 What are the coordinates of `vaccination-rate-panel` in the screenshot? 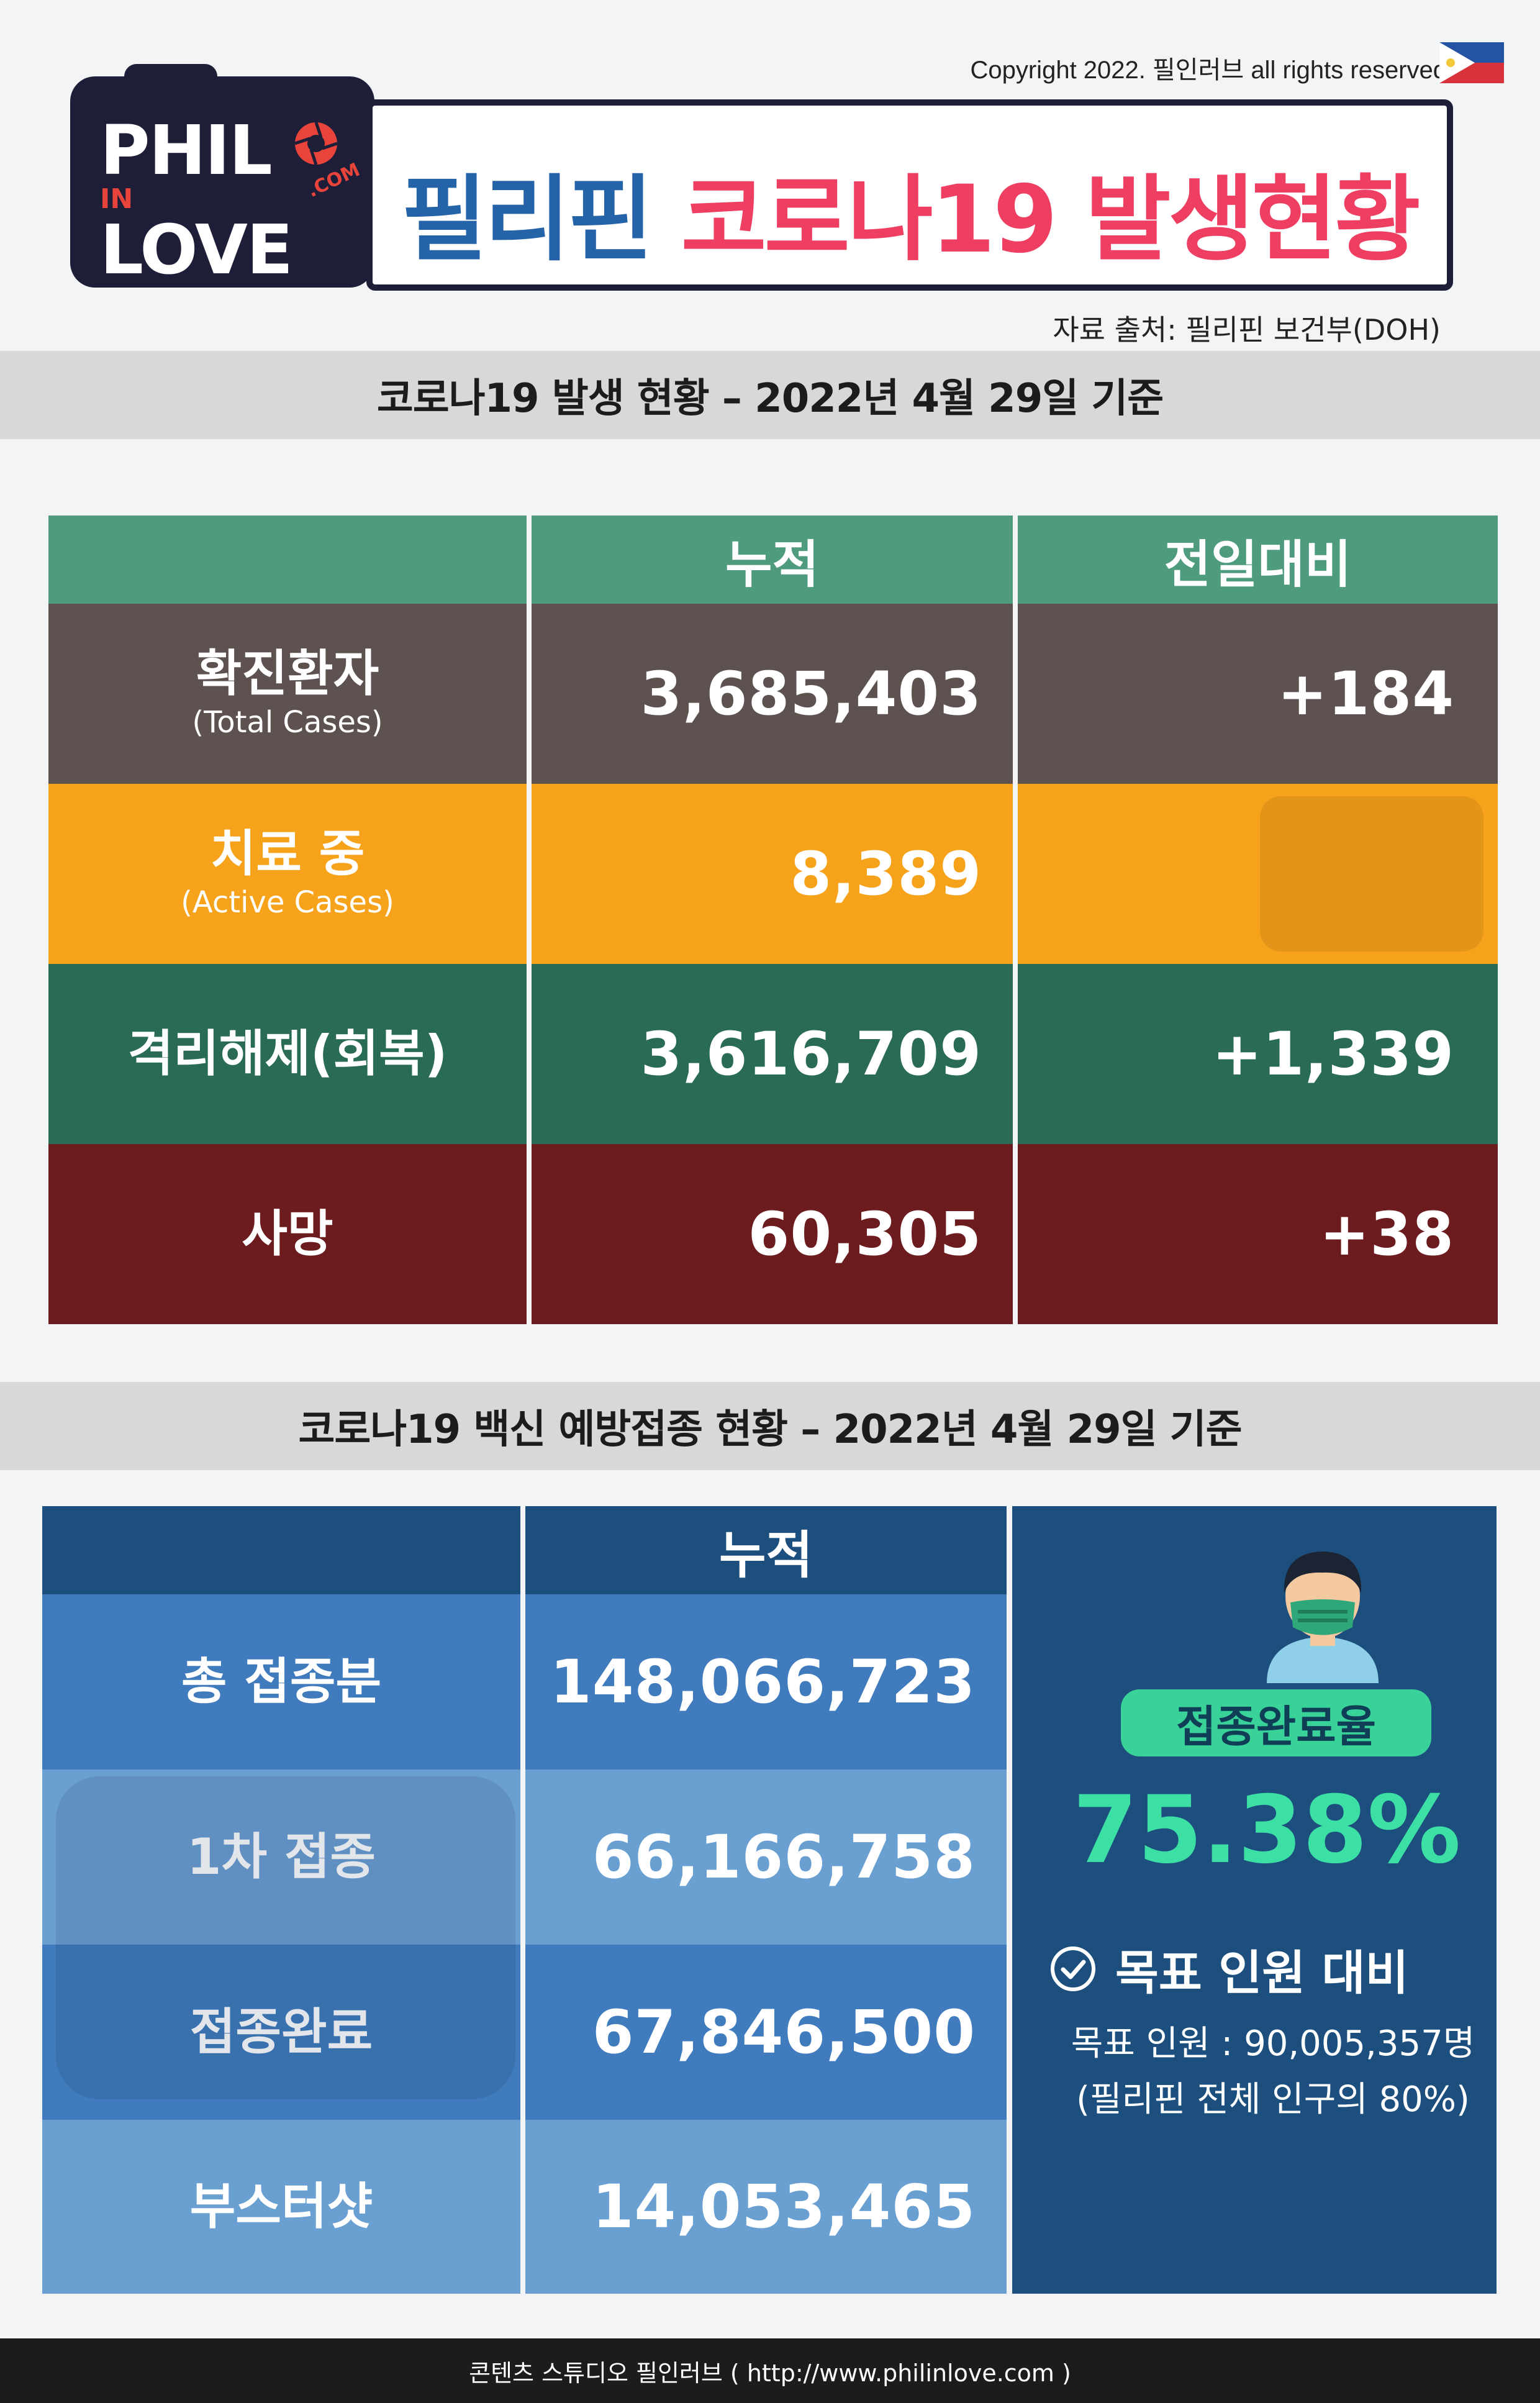 It's located at (1254, 1900).